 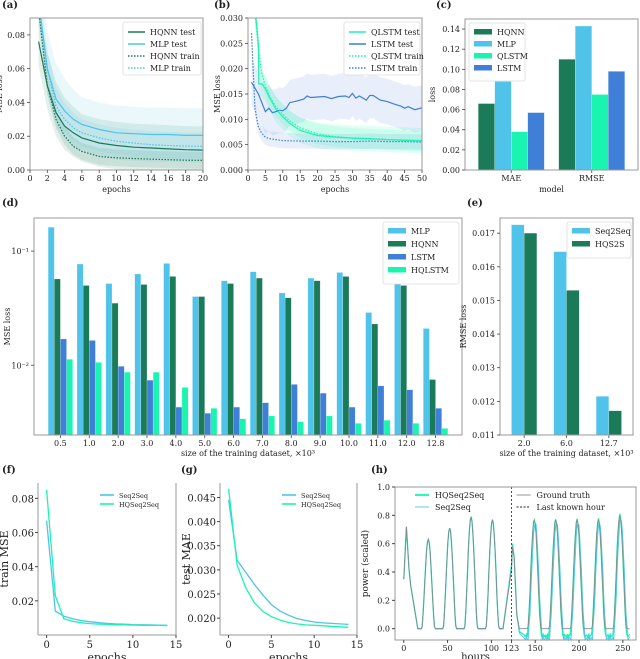 I want to click on legend-label: HQNN, so click(x=425, y=244).